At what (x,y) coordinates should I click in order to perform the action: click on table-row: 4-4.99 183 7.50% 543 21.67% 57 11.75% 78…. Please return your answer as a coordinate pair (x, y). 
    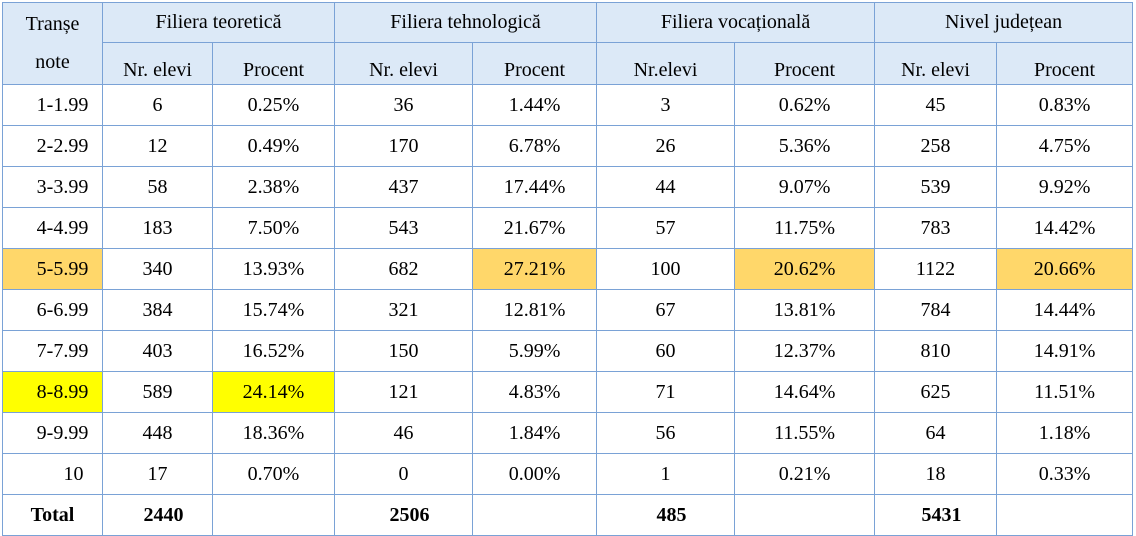
    Looking at the image, I should click on (568, 228).